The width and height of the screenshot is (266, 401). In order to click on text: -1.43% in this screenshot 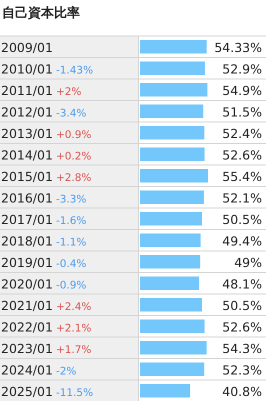, I will do `click(75, 70)`.